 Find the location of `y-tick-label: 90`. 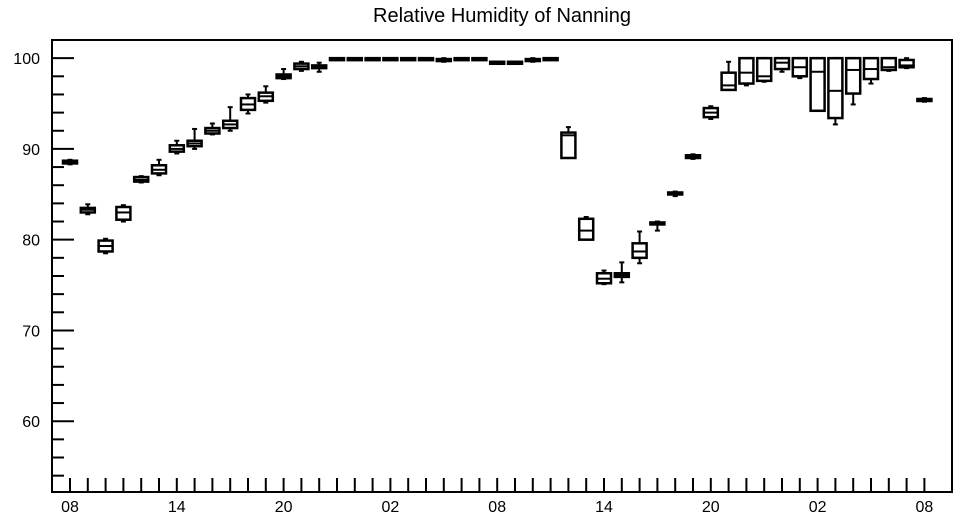

y-tick-label: 90 is located at coordinates (31, 150).